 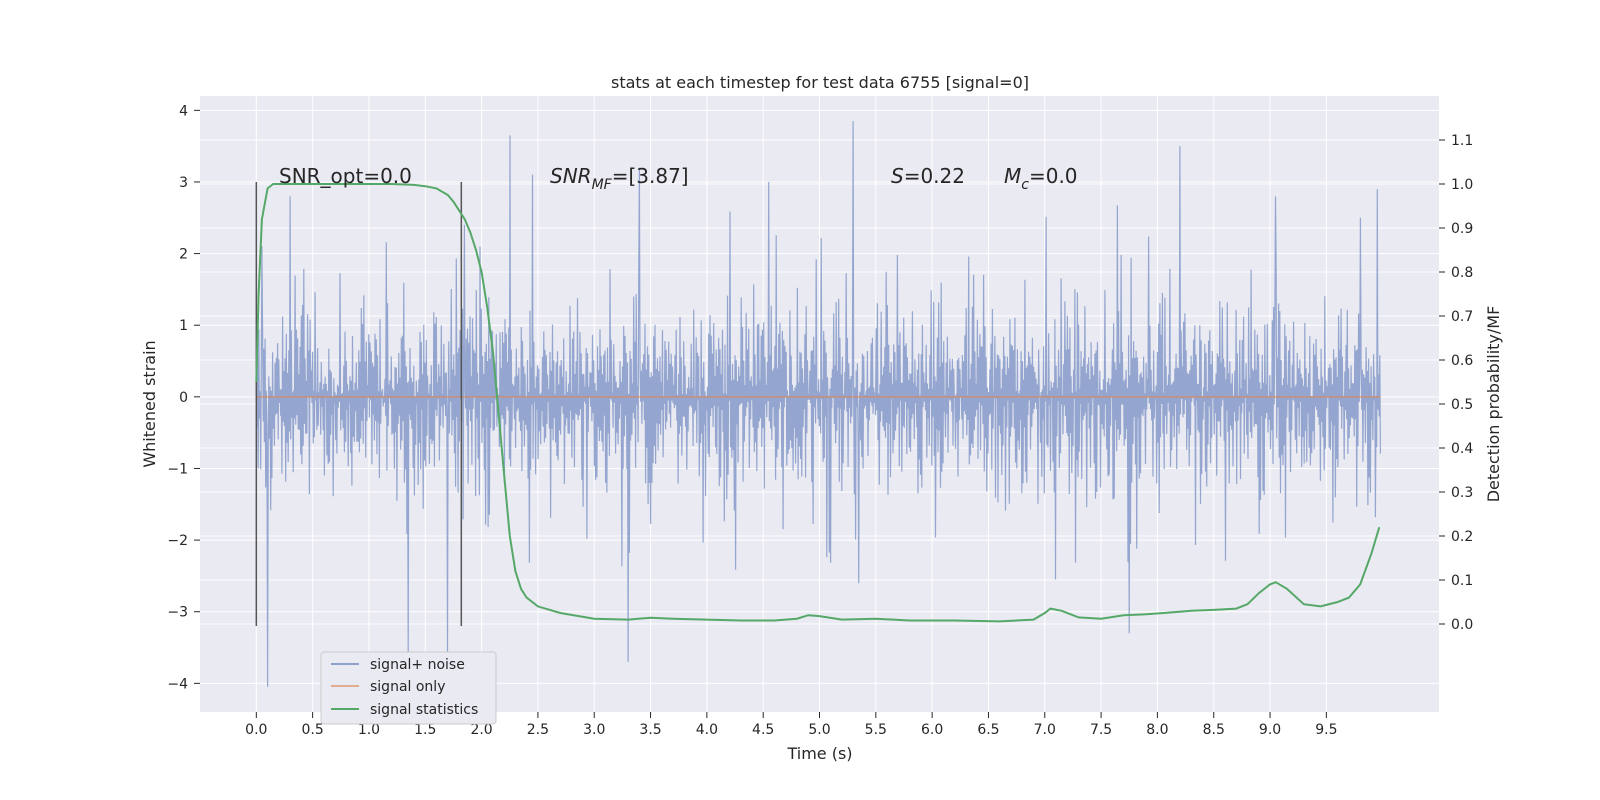 I want to click on x-tick-label-19: 9.5, so click(x=1326, y=730).